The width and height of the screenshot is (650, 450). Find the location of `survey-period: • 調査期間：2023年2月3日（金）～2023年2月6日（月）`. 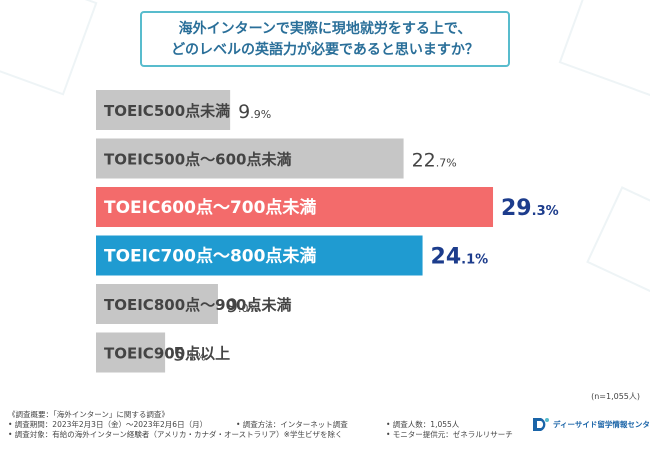

survey-period: • 調査期間：2023年2月3日（金）～2023年2月6日（月） is located at coordinates (108, 424).